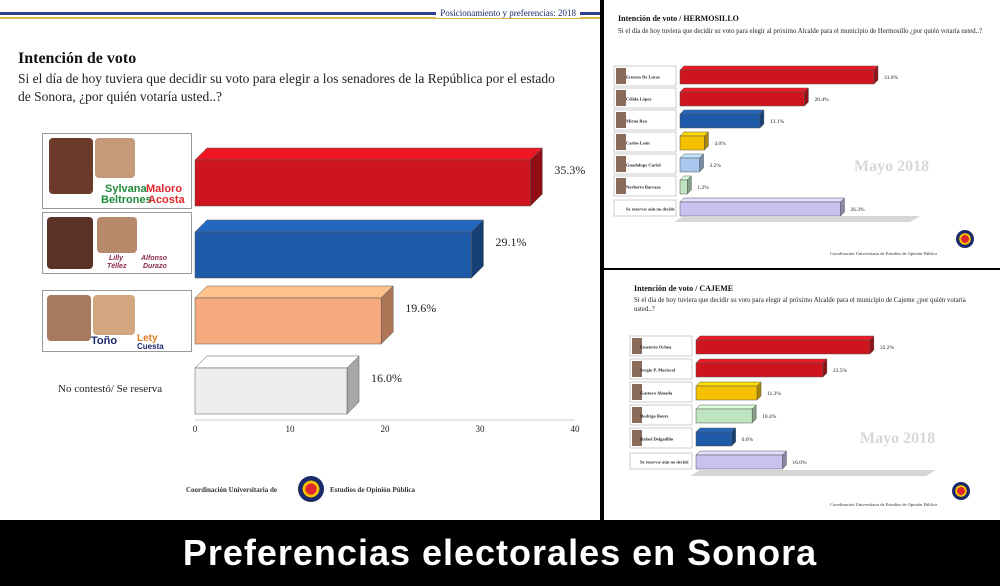 The image size is (1000, 586). Describe the element at coordinates (150, 346) in the screenshot. I see `candidate-name: Cuesta` at that location.